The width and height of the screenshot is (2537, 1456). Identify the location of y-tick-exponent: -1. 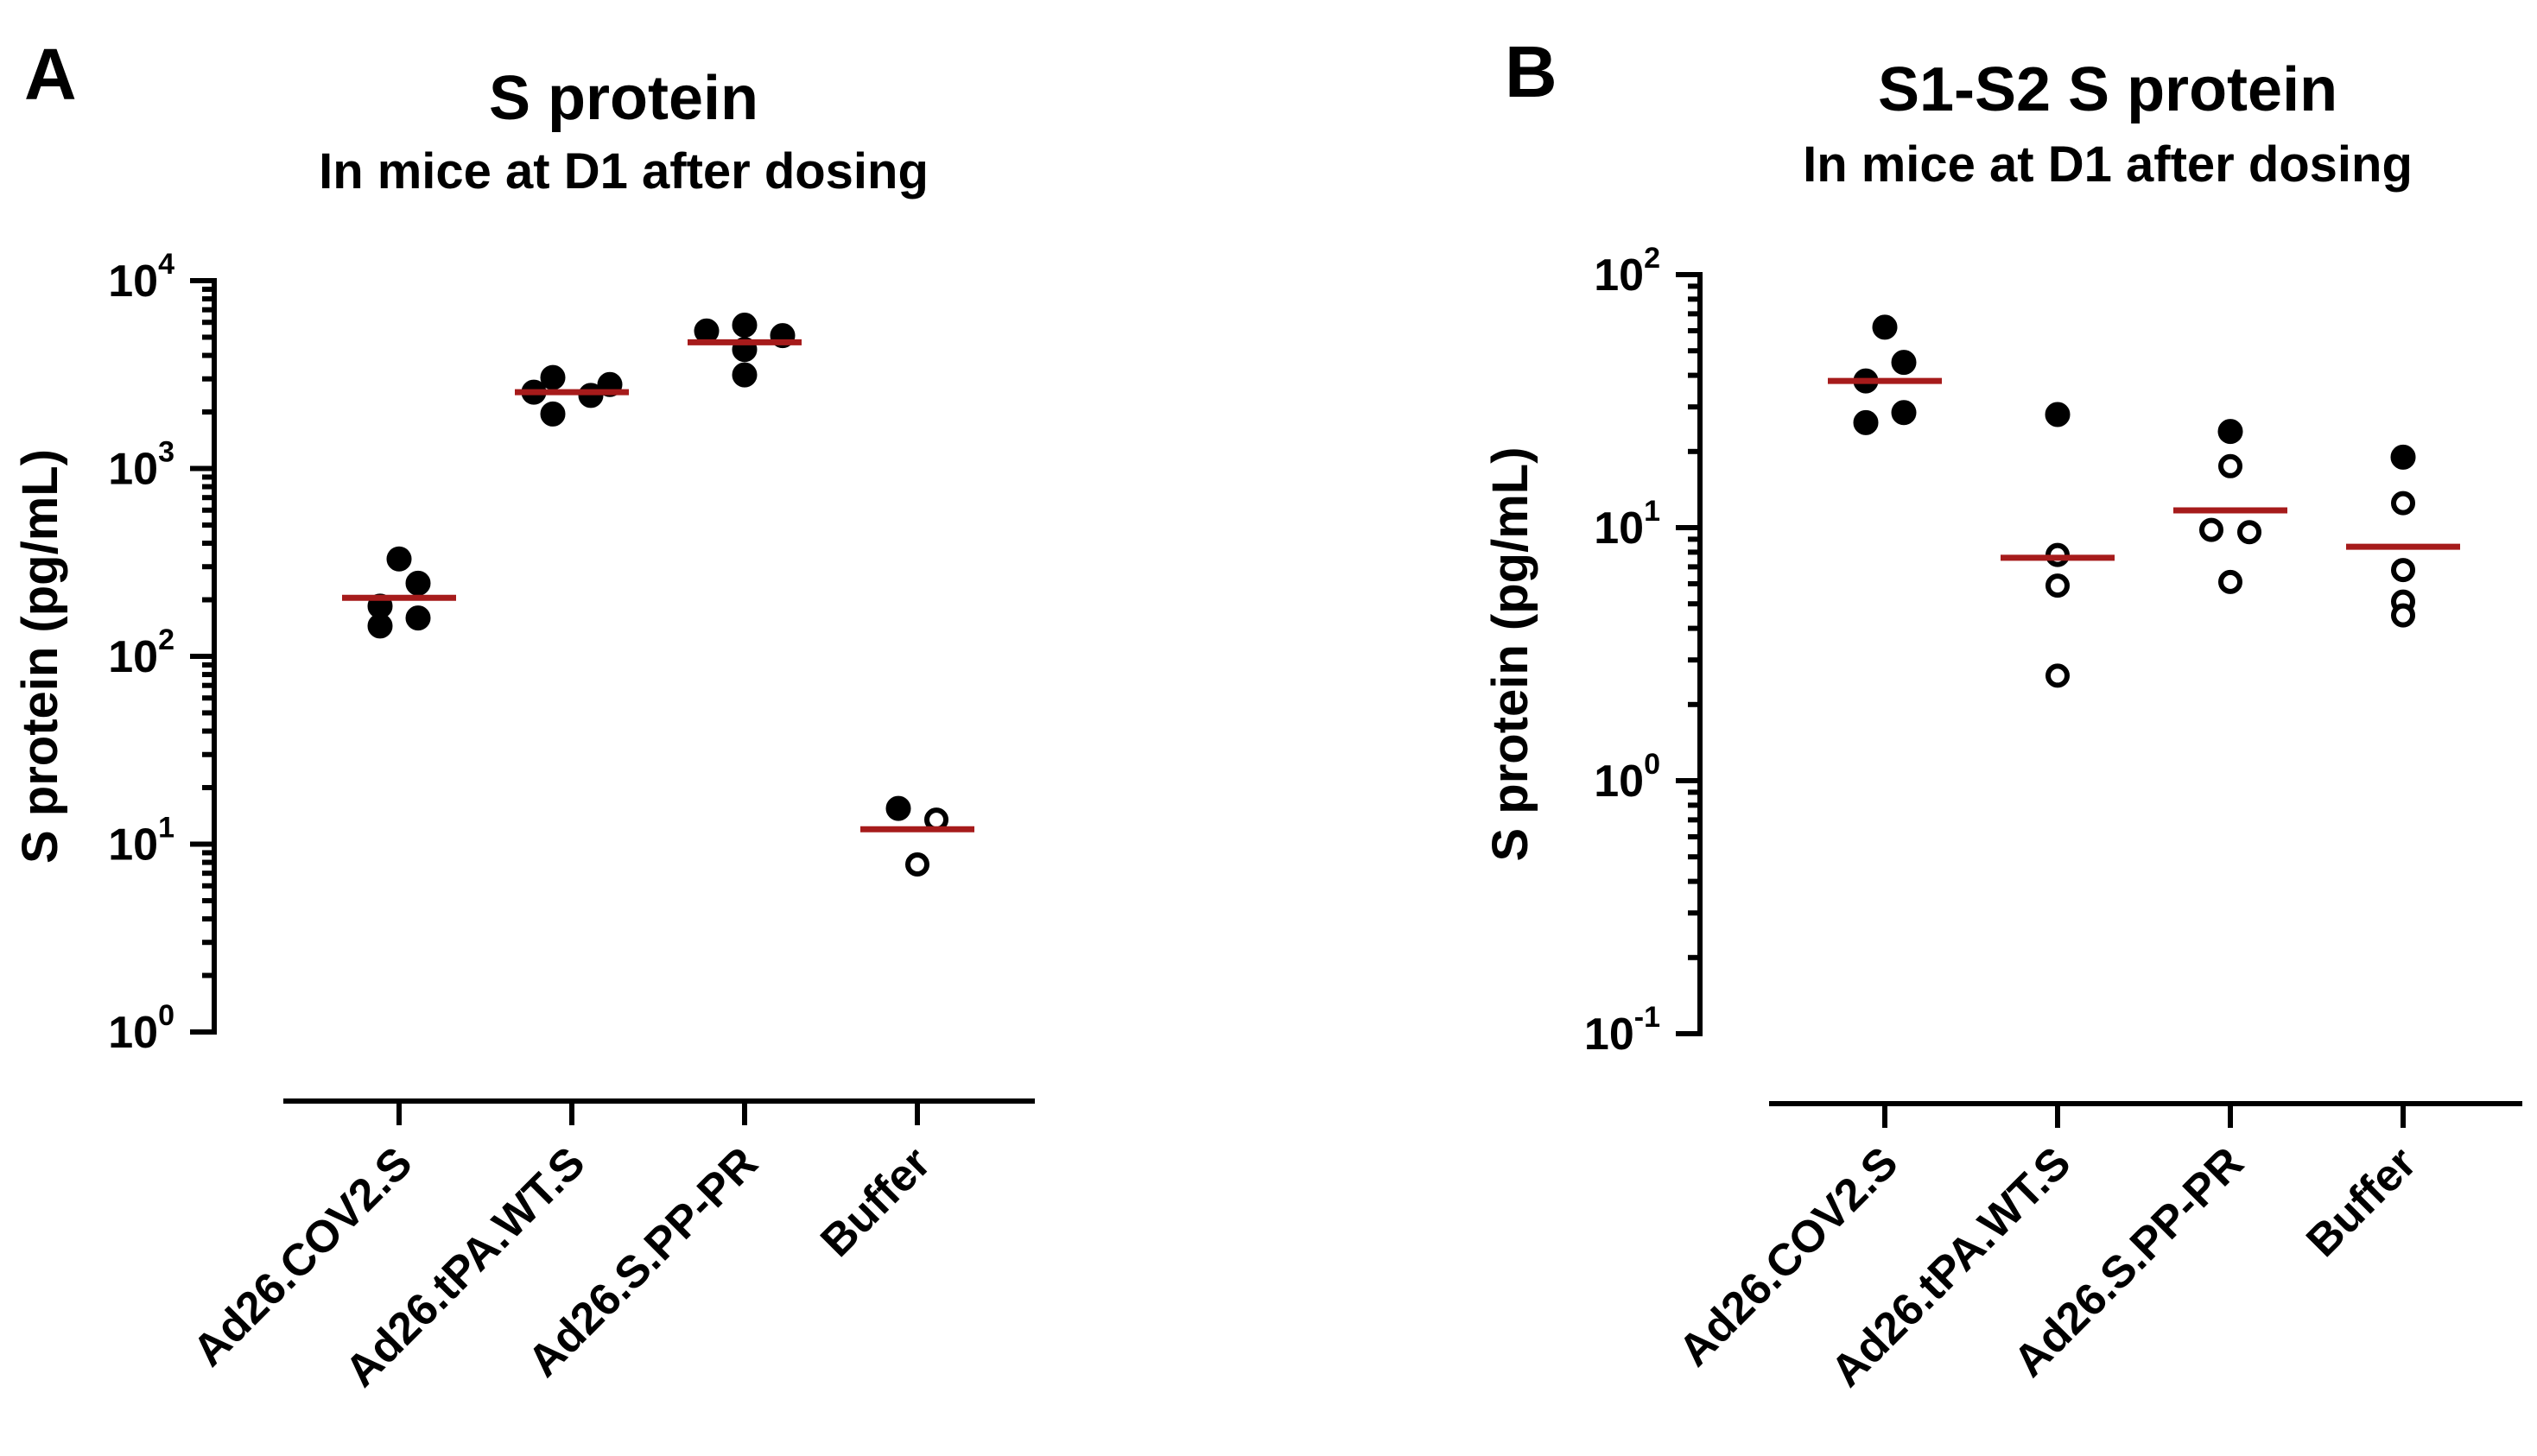
(1647, 1017).